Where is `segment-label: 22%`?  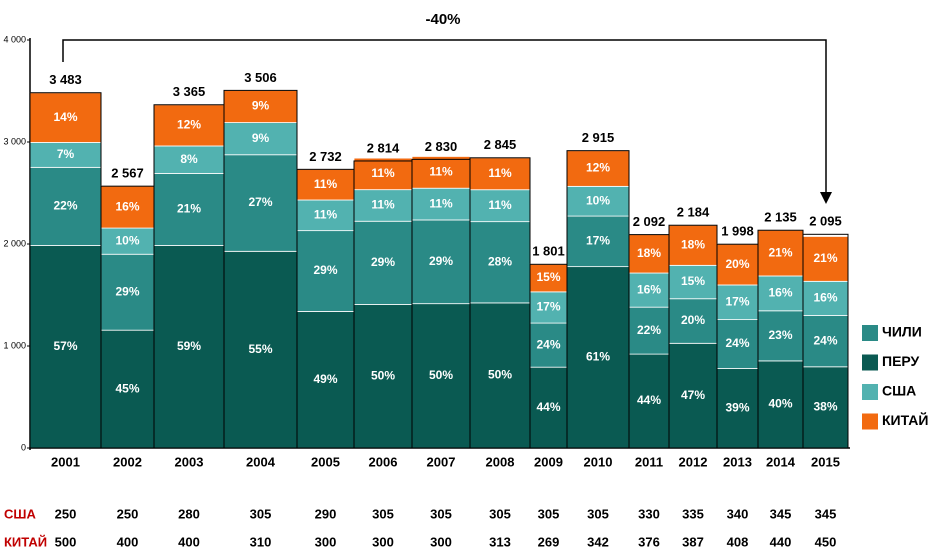 segment-label: 22% is located at coordinates (65, 206).